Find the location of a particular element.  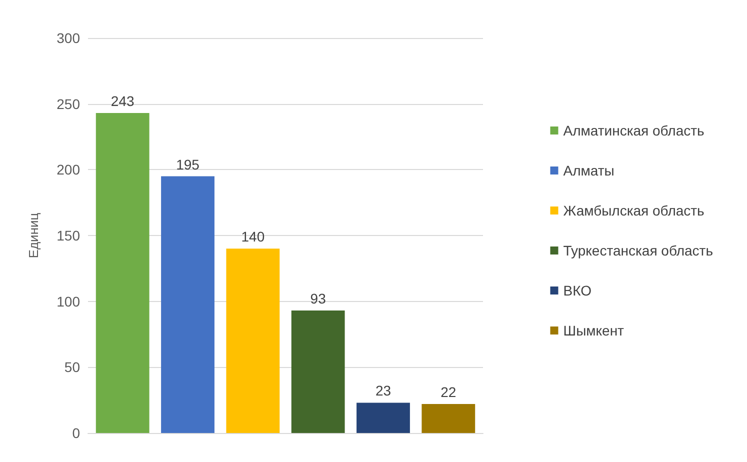

legend-label: Туркестанская область is located at coordinates (638, 250).